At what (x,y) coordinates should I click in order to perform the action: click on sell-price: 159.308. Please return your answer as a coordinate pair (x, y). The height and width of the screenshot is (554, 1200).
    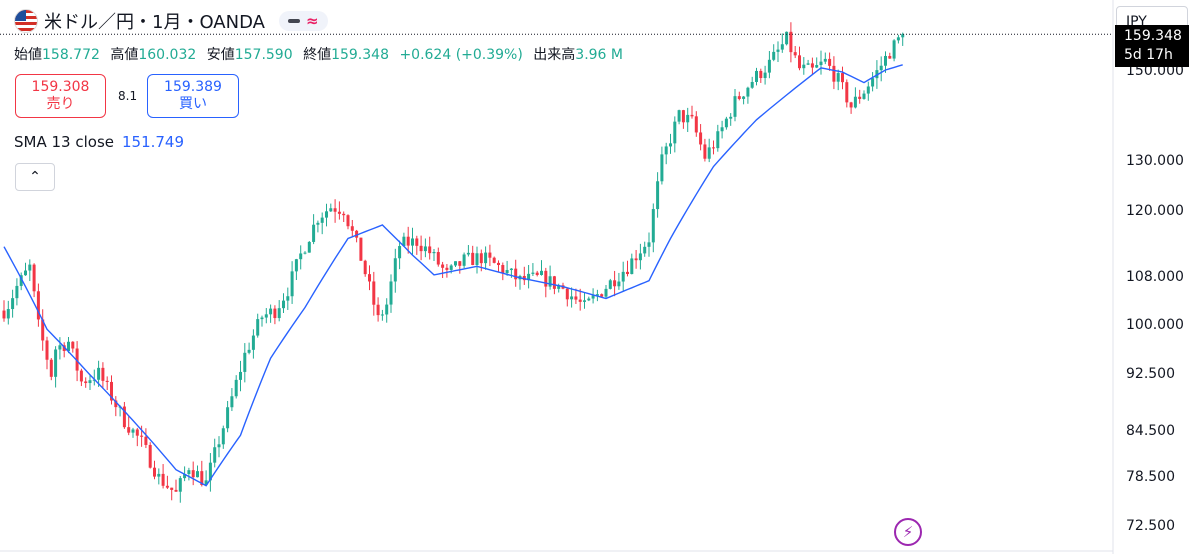
    Looking at the image, I should click on (60, 87).